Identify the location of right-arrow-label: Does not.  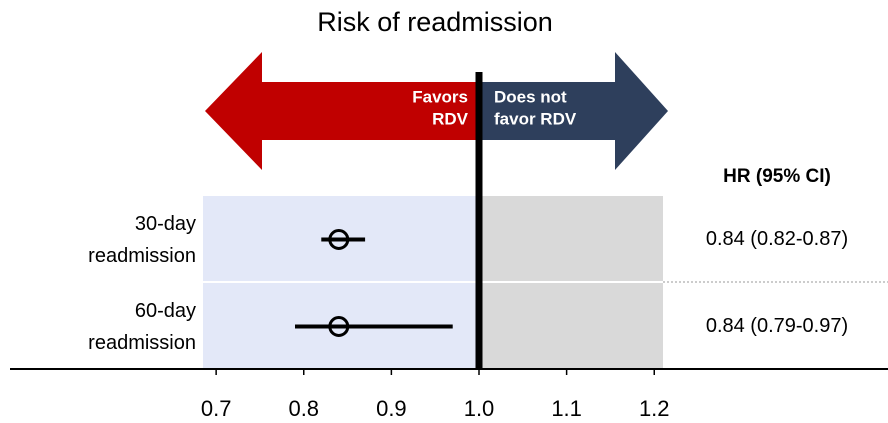
(530, 96).